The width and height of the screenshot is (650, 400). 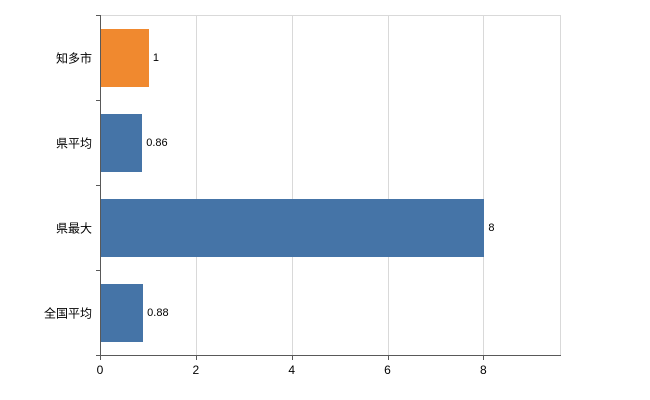 I want to click on plot-right-border, so click(x=560, y=185).